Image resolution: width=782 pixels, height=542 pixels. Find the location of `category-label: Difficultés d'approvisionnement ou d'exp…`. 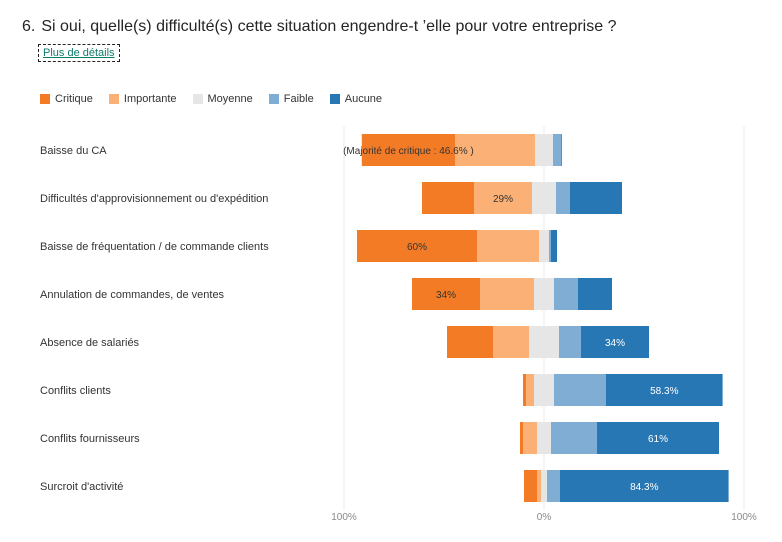

category-label: Difficultés d'approvisionnement ou d'exp… is located at coordinates (154, 199).